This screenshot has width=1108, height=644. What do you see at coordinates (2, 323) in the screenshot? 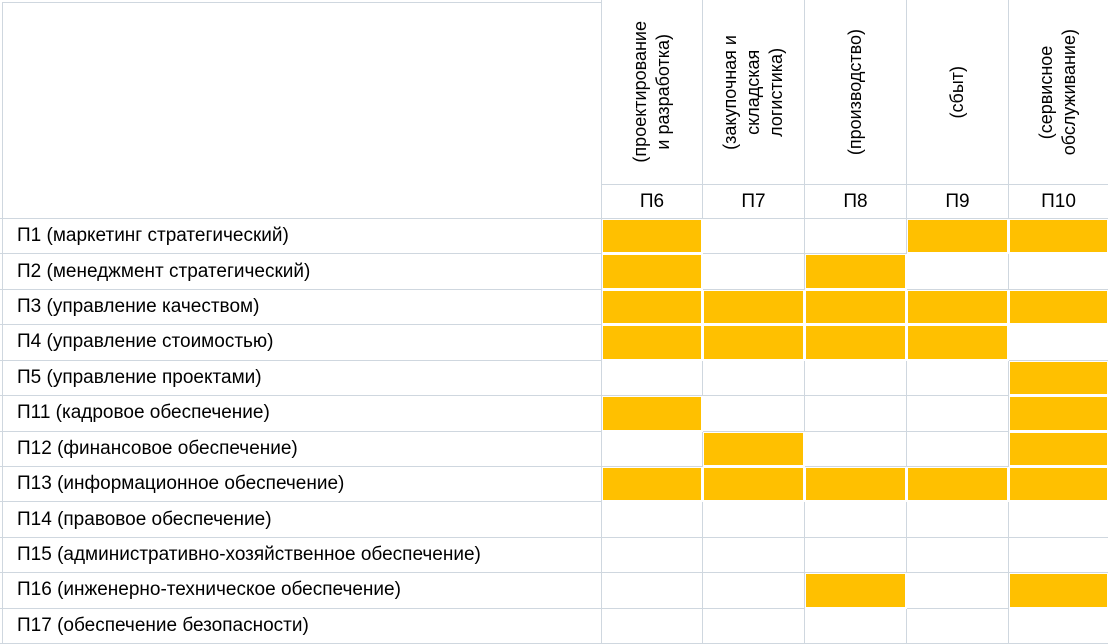
I see `left-gridline` at bounding box center [2, 323].